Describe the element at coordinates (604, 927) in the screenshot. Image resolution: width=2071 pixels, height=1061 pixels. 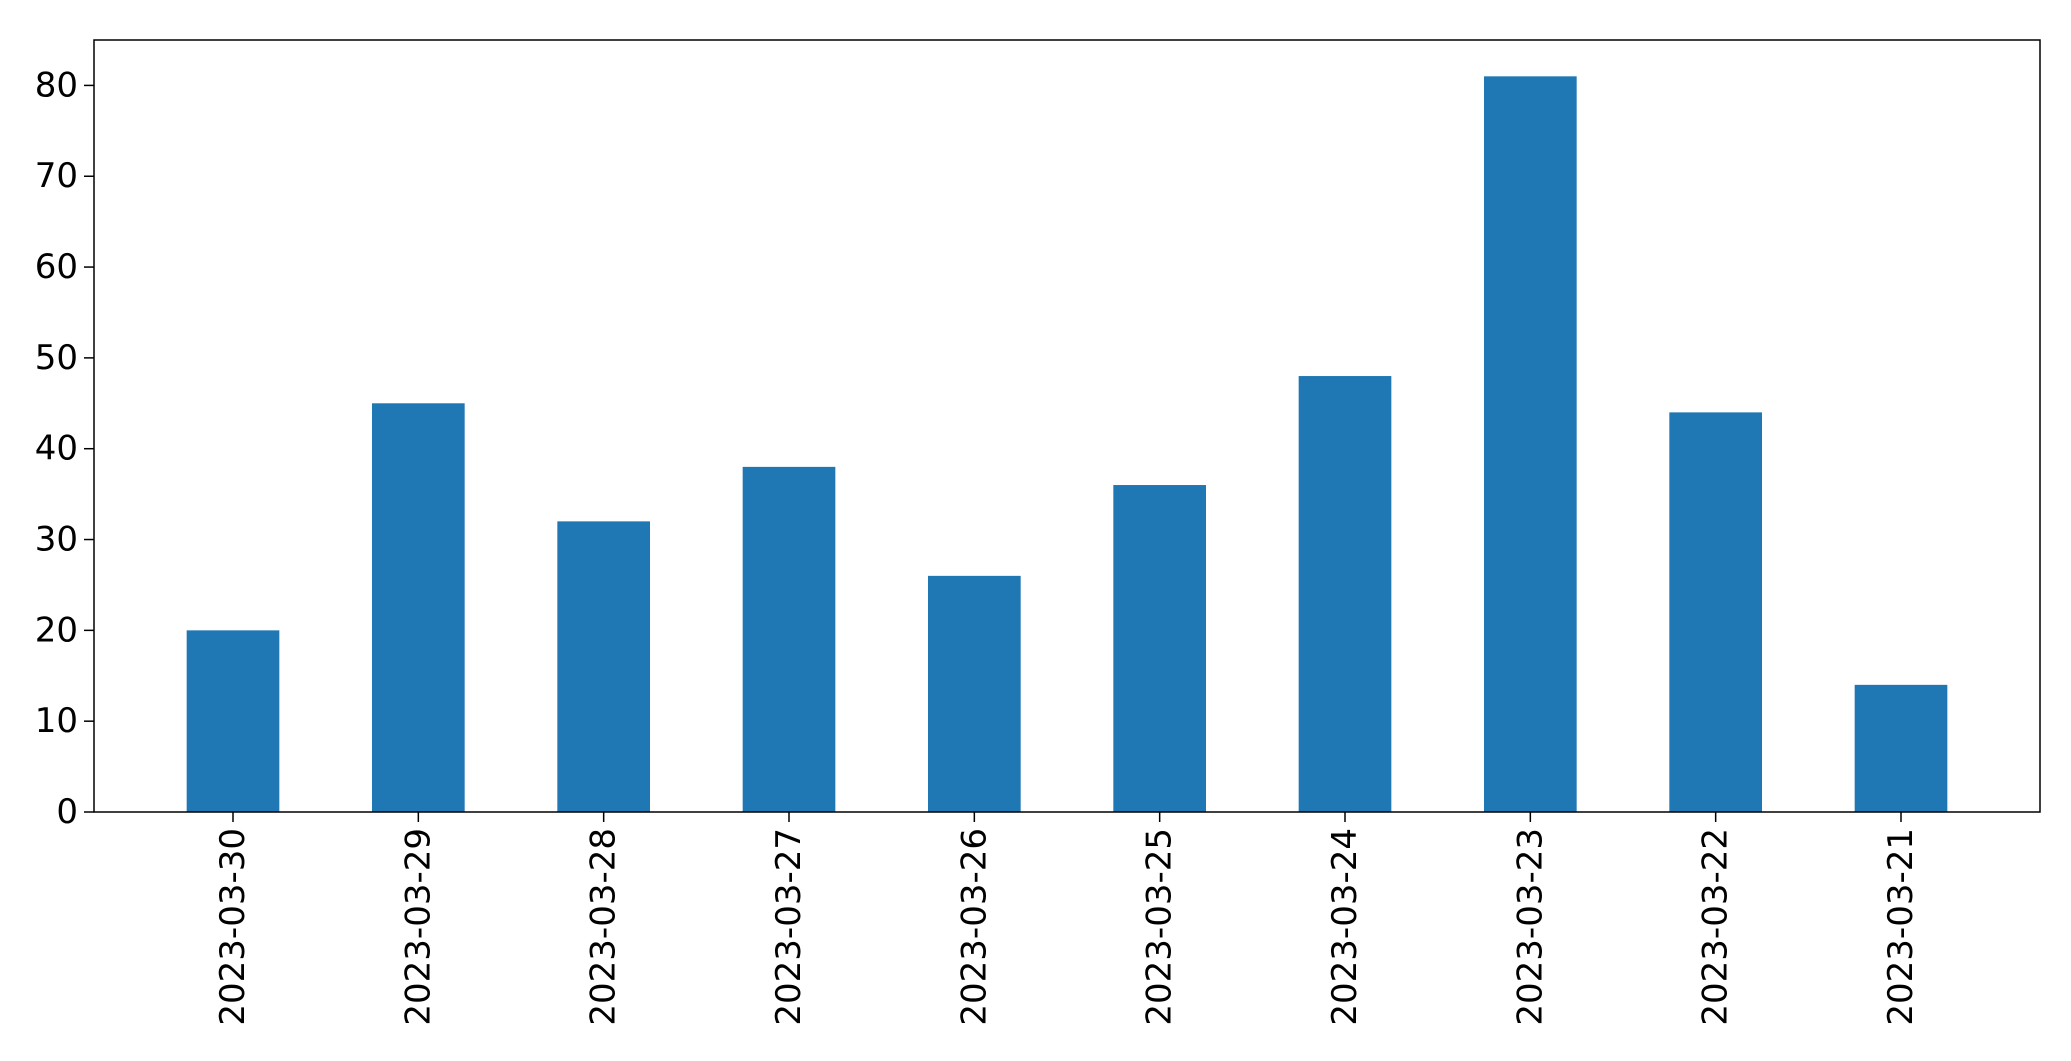
I see `x-tick-label: 2023-03-28` at that location.